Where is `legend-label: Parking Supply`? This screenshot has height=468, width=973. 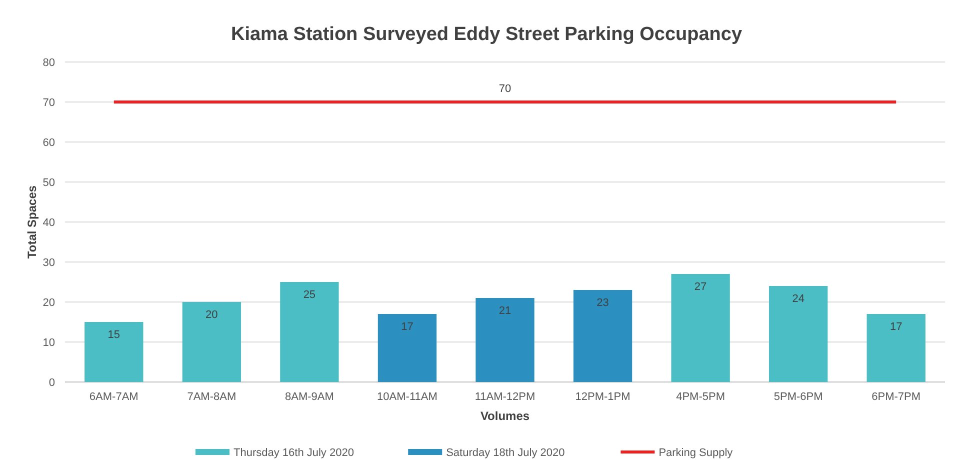 legend-label: Parking Supply is located at coordinates (696, 453).